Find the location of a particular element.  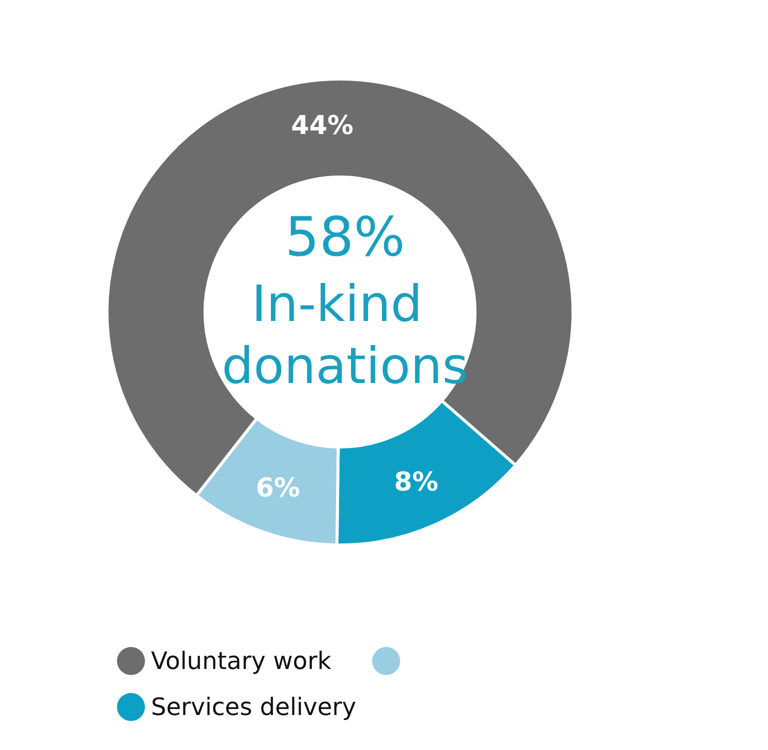

text: In-kind donations is located at coordinates (345, 335).